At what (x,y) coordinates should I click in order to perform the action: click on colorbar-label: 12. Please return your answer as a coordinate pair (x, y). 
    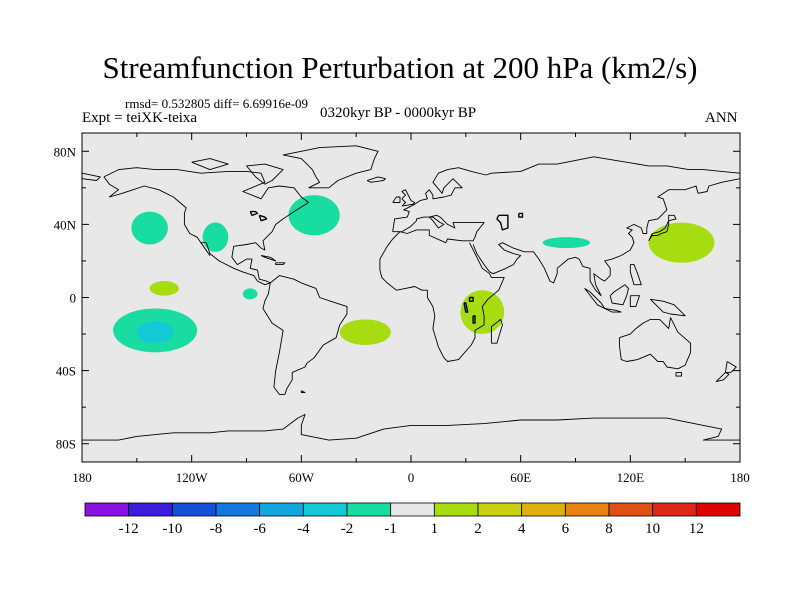
    Looking at the image, I should click on (696, 529).